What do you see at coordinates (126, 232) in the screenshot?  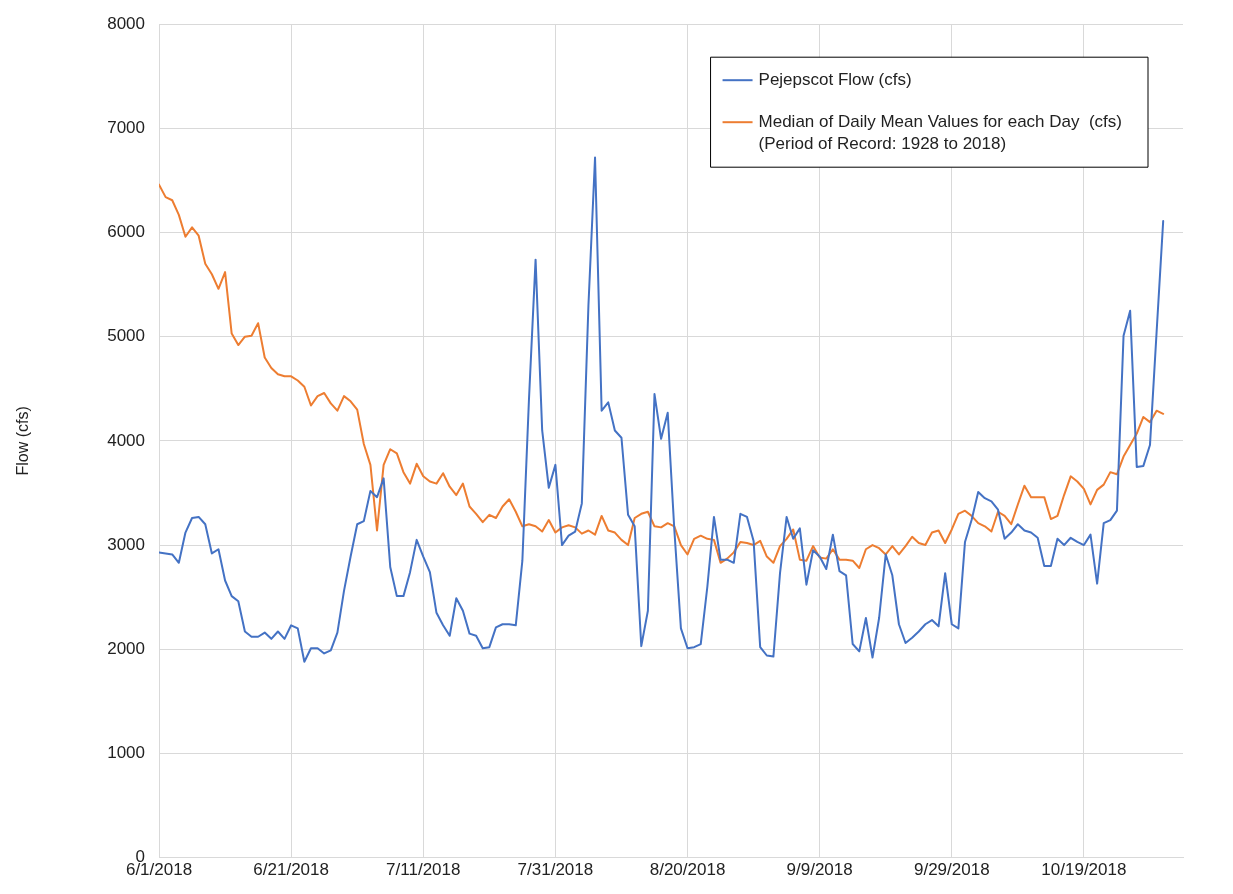 I see `y-tick-label: 6000` at bounding box center [126, 232].